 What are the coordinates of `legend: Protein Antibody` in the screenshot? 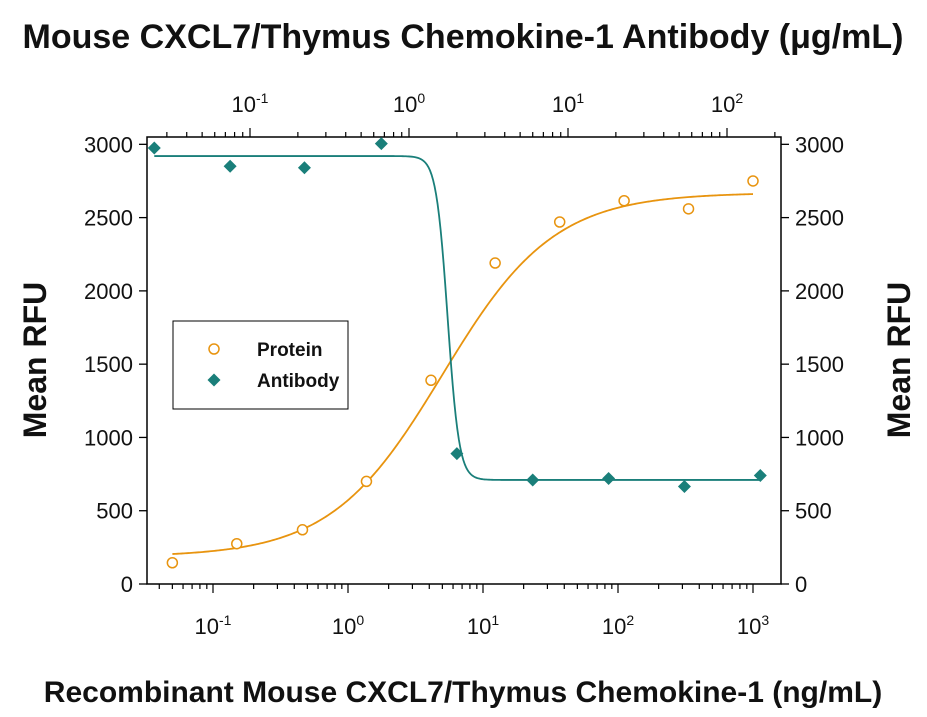 It's located at (260, 365).